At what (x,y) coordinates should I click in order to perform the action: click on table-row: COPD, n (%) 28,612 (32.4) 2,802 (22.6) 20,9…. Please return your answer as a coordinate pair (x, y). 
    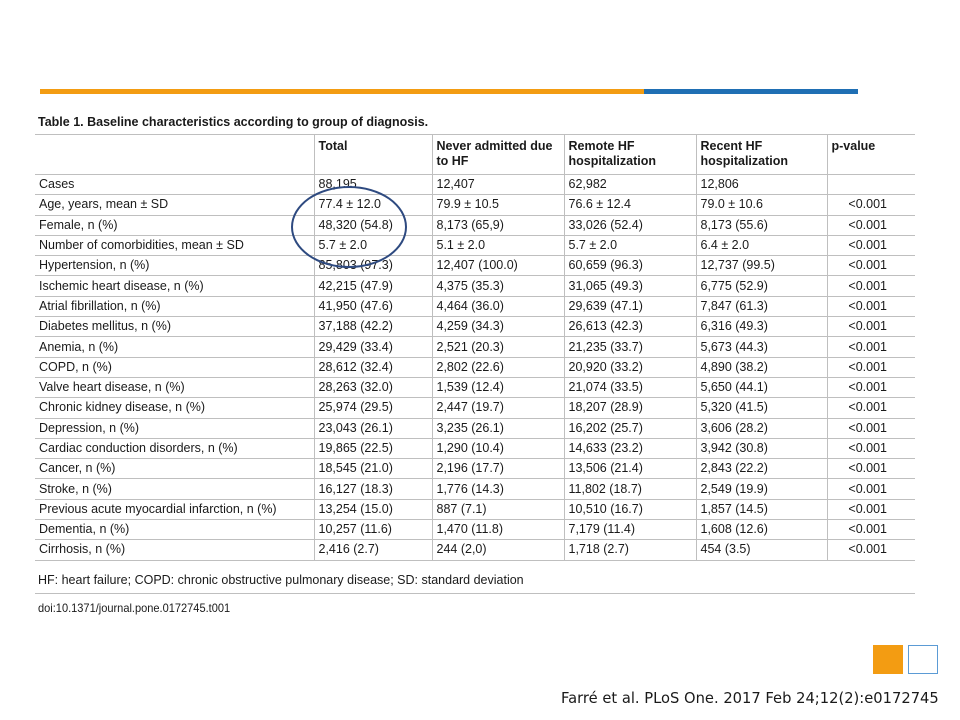
    Looking at the image, I should click on (475, 367).